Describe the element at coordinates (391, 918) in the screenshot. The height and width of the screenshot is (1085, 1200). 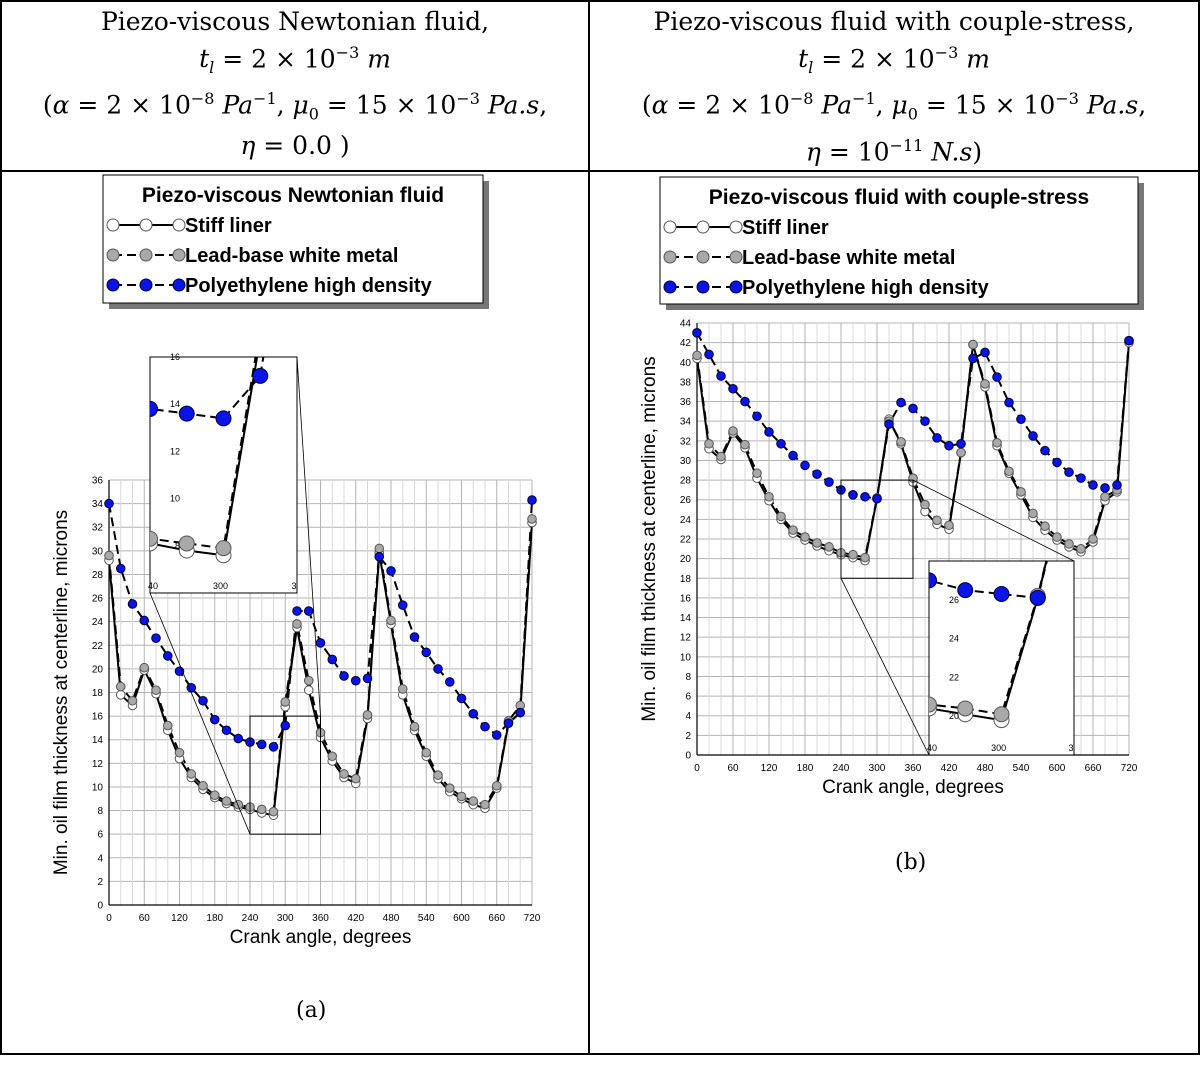
I see `x-tick-label: 480` at that location.